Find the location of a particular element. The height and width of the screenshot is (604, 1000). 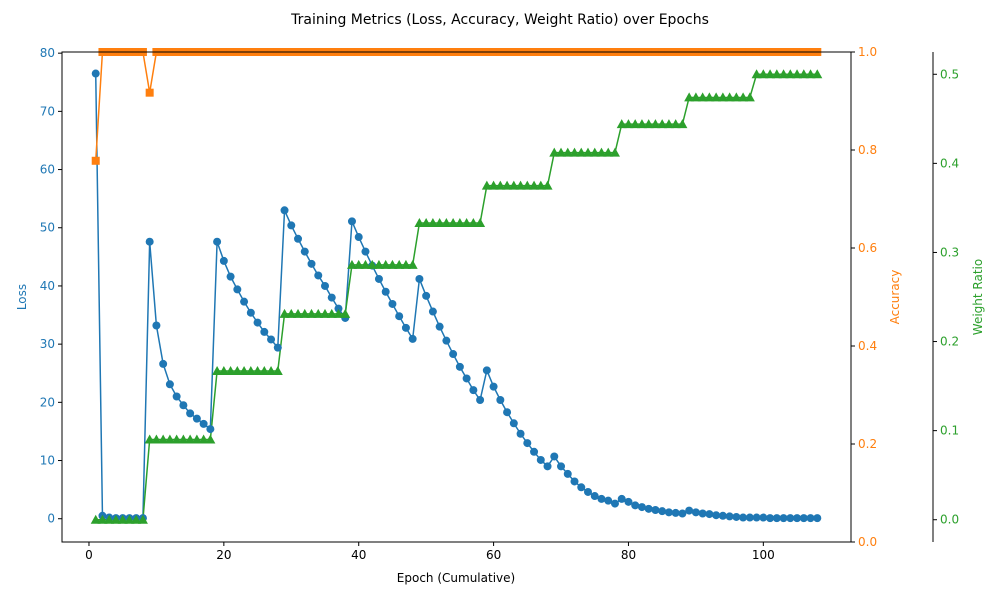

y1-tick-label: 0.8 is located at coordinates (867, 150).